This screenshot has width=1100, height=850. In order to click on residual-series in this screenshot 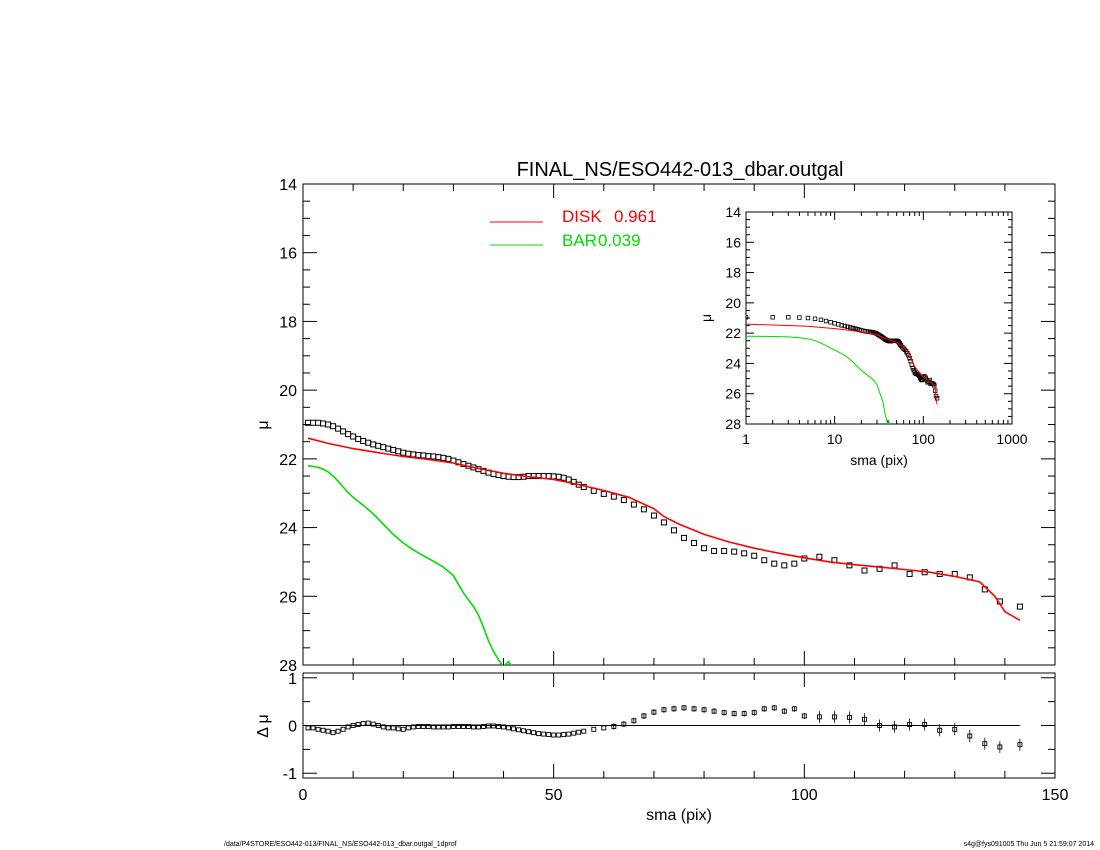, I will do `click(663, 728)`.